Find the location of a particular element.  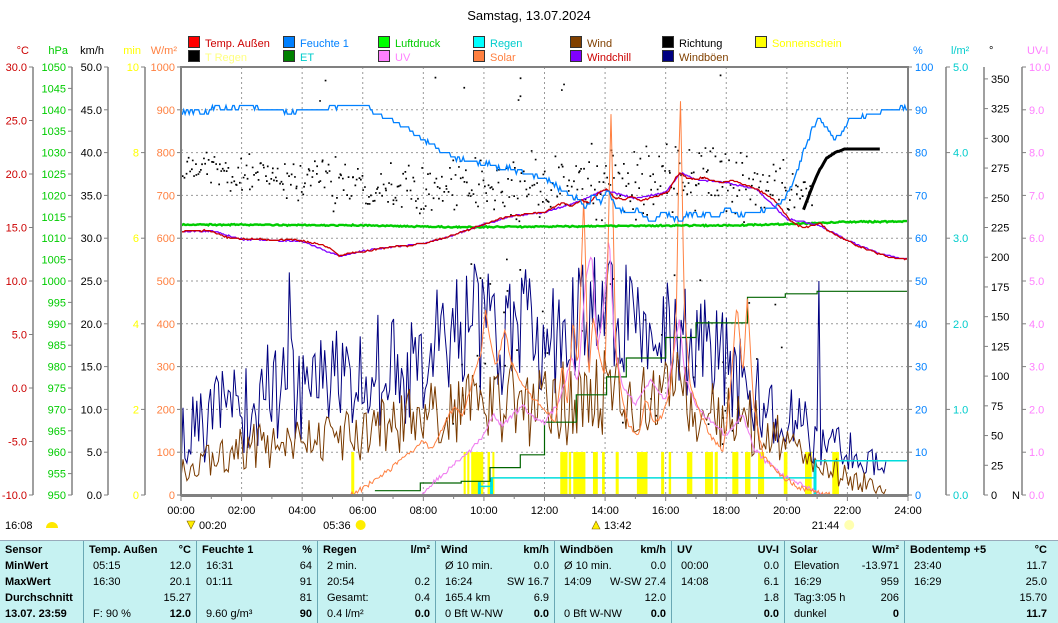

svg-text: 985 is located at coordinates (57, 346).